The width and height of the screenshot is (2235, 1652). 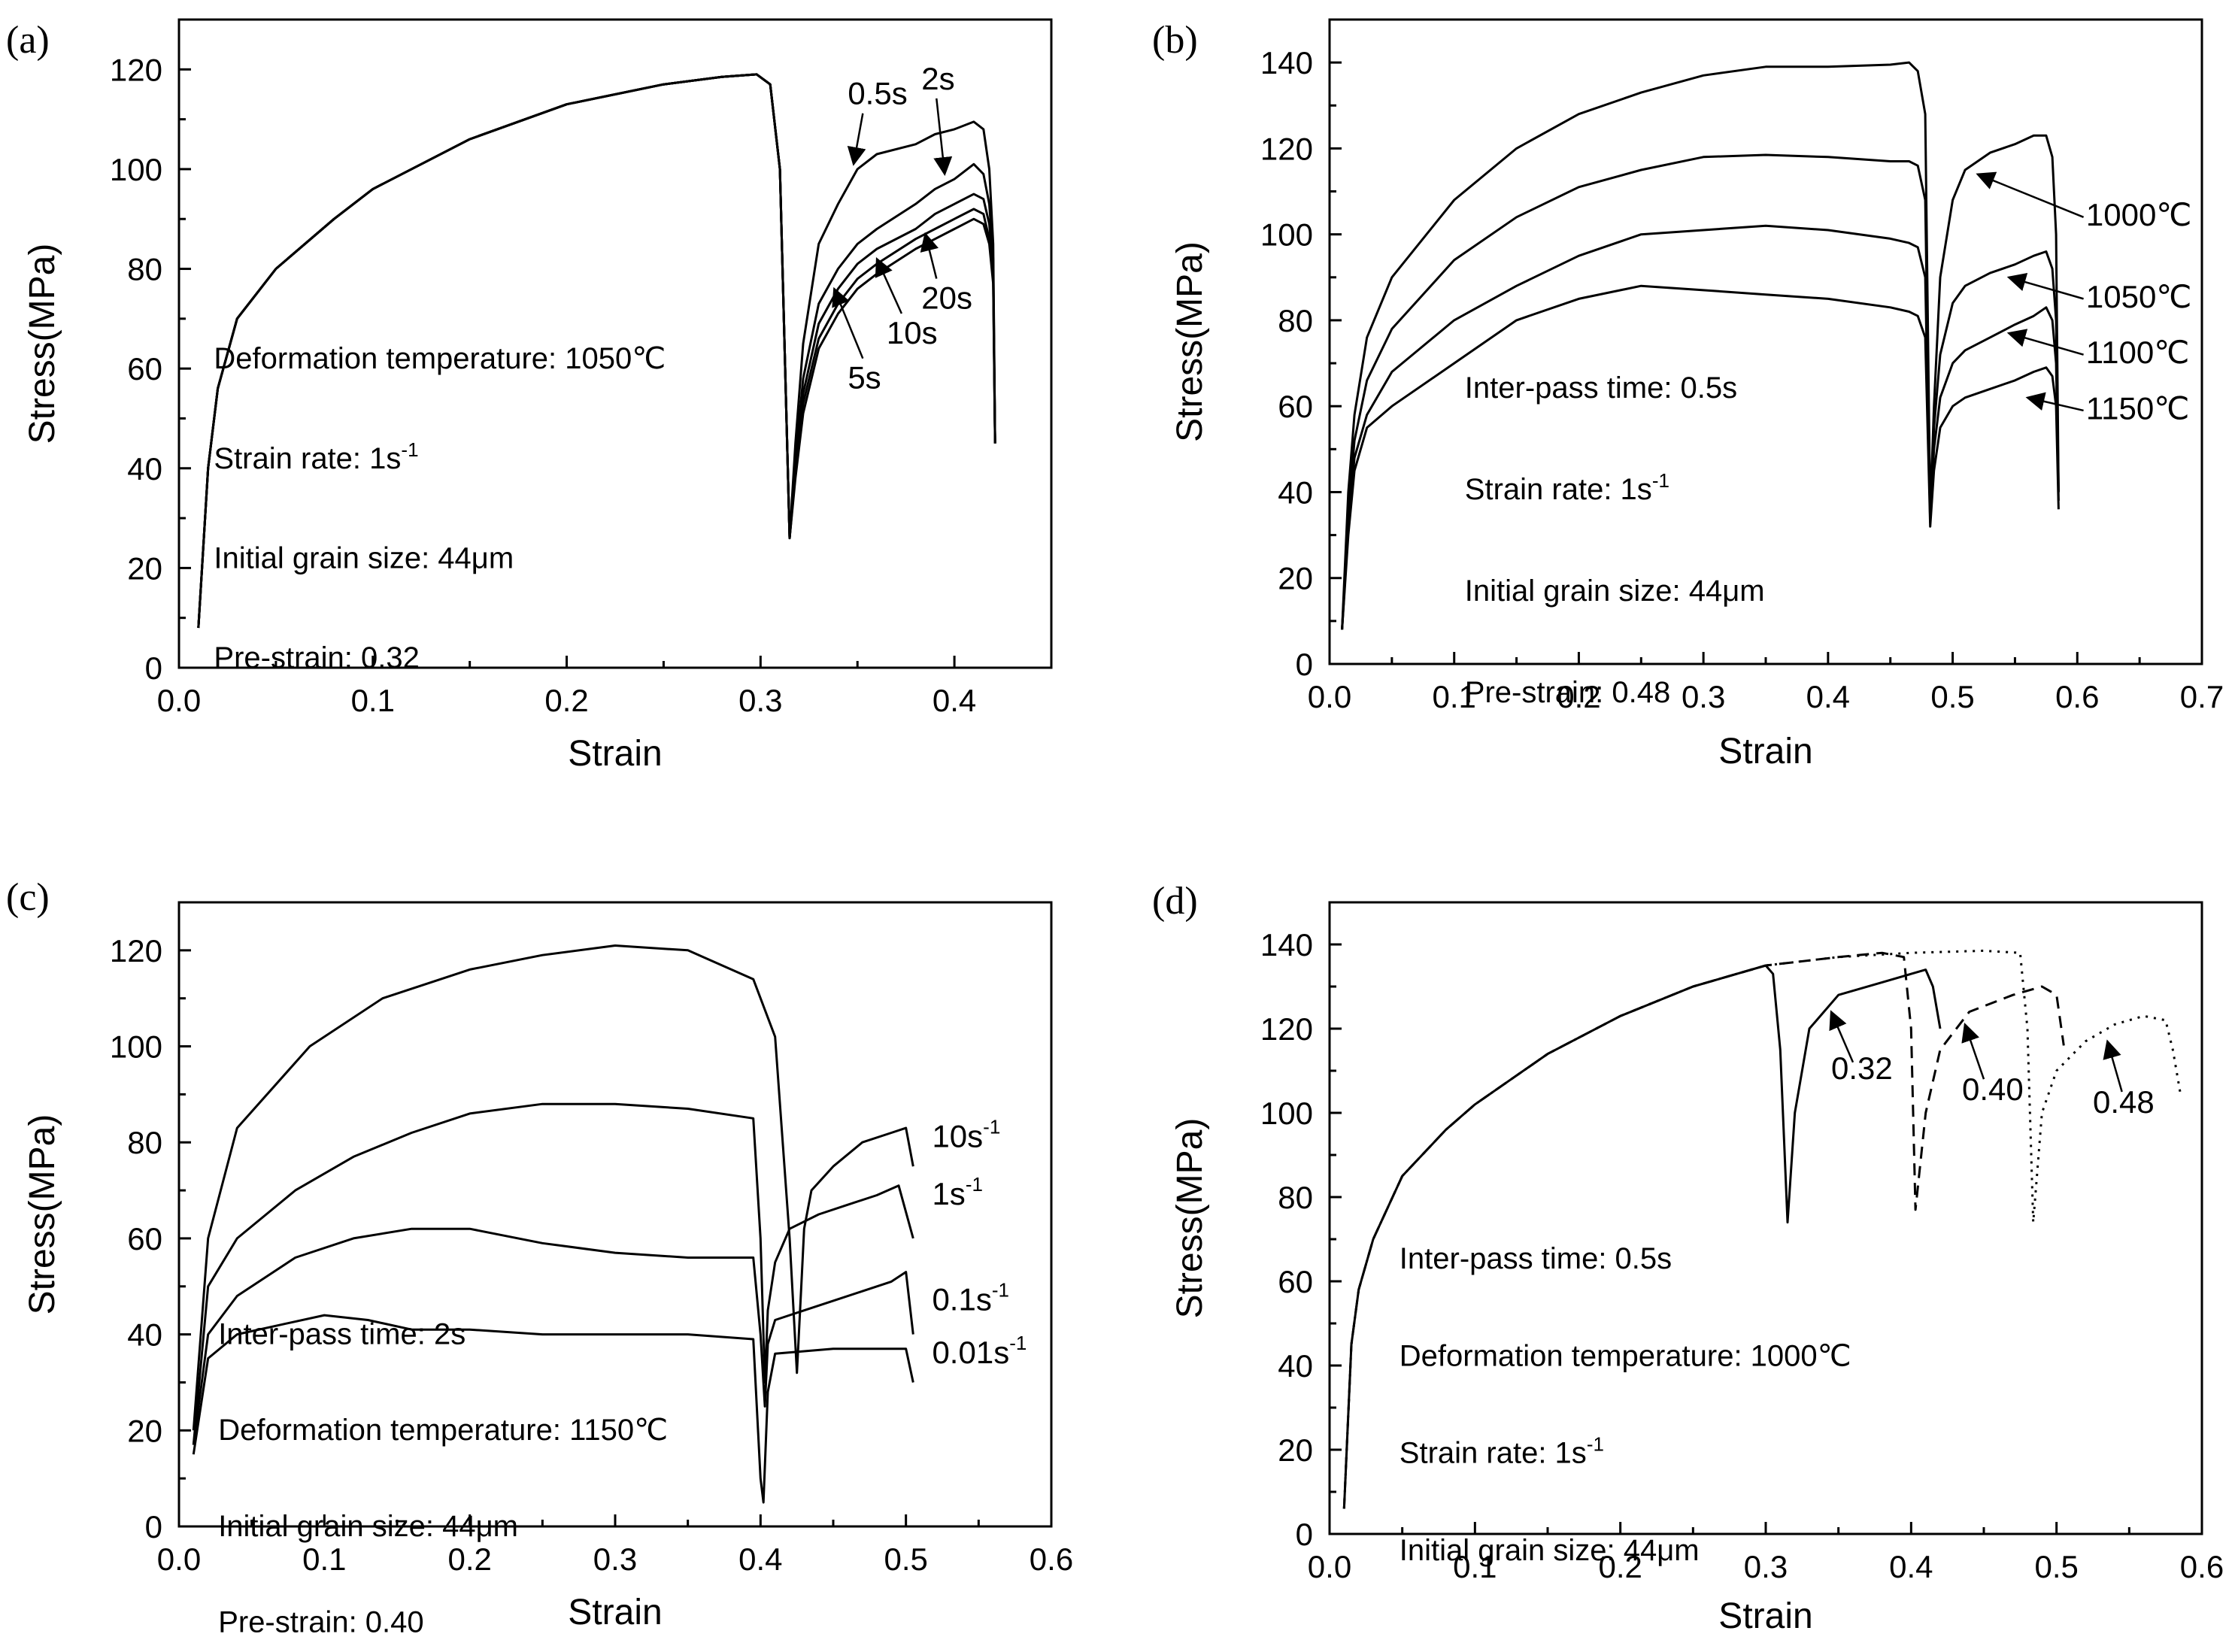 What do you see at coordinates (1862, 1068) in the screenshot?
I see `series-label: 0.32` at bounding box center [1862, 1068].